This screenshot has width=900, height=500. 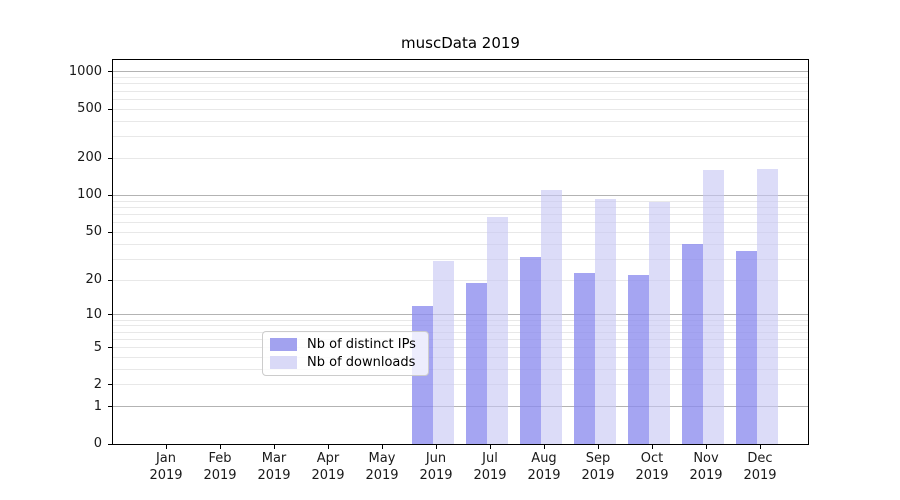 What do you see at coordinates (436, 467) in the screenshot?
I see `x-tick-label: Jun 2019` at bounding box center [436, 467].